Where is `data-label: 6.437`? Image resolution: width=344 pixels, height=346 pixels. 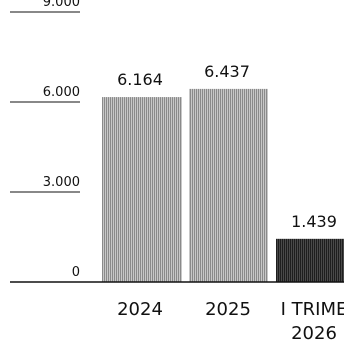 data-label: 6.437 is located at coordinates (227, 71).